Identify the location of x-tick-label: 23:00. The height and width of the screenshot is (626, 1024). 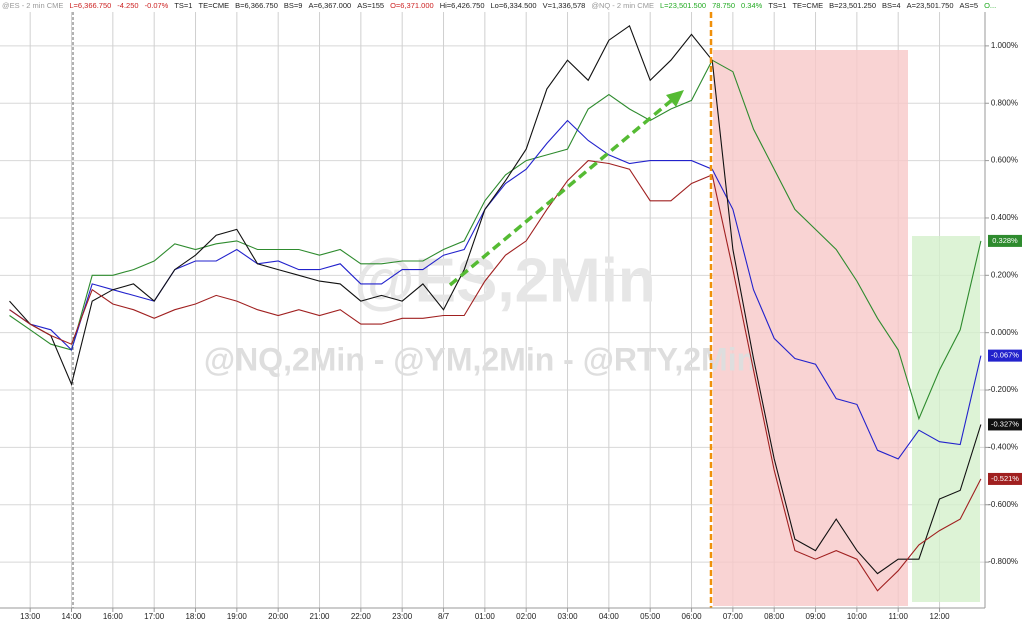
(402, 616).